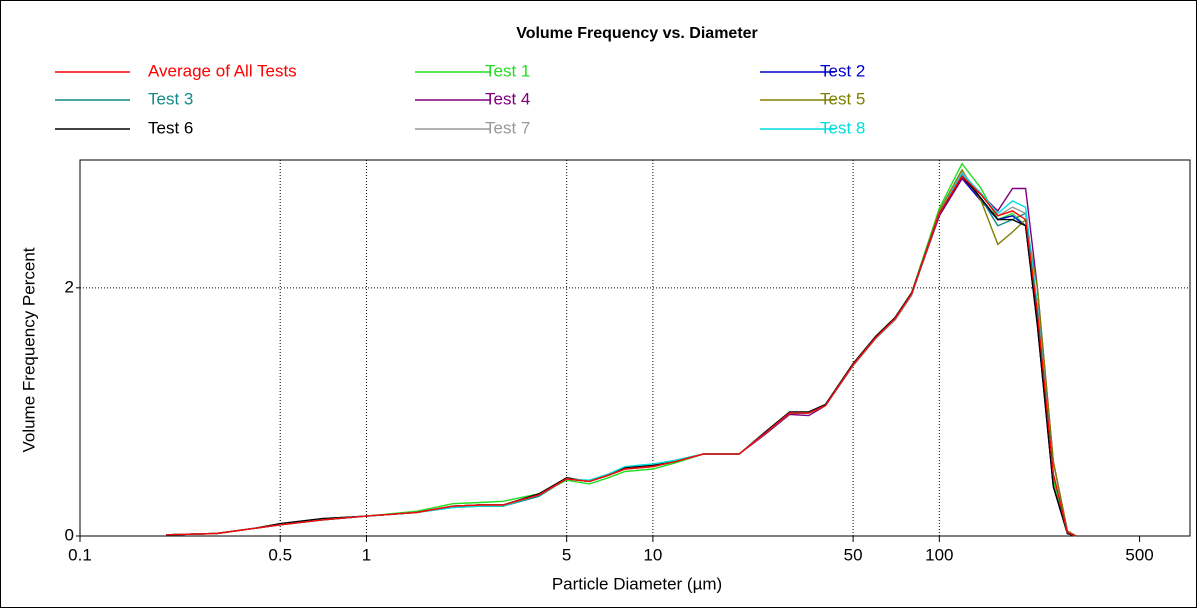 The height and width of the screenshot is (609, 1198). Describe the element at coordinates (637, 33) in the screenshot. I see `chart-title: Volume Frequency vs. Diameter` at that location.